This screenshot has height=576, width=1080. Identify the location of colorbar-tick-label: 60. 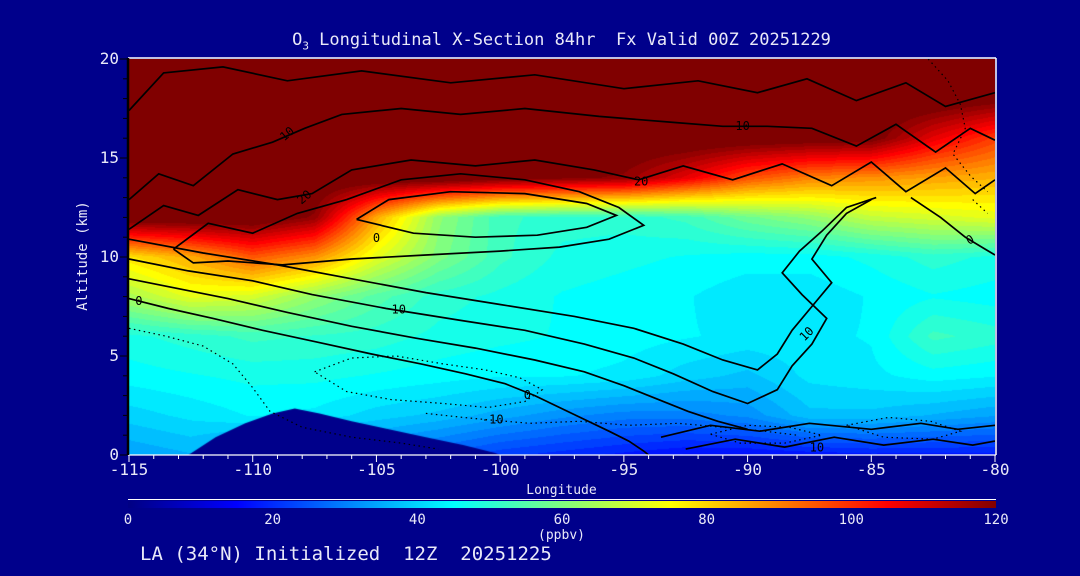
(562, 520).